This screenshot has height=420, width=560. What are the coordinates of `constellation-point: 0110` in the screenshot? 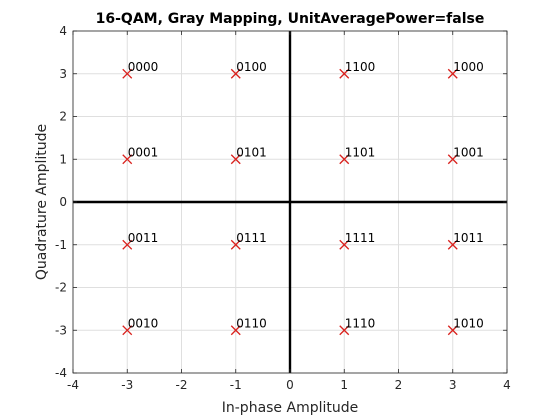 It's located at (248, 326).